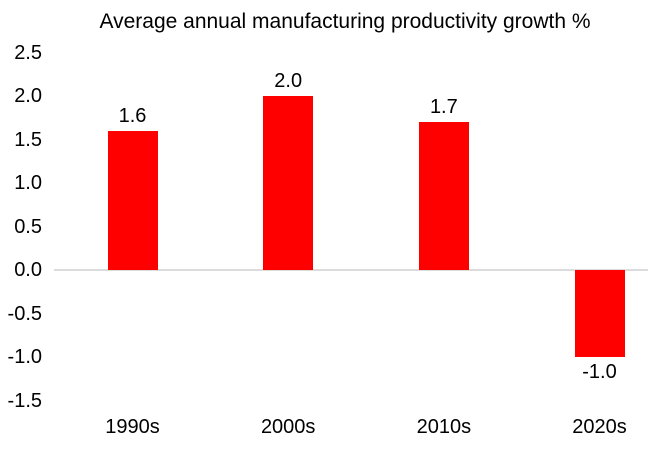 Image resolution: width=650 pixels, height=452 pixels. Describe the element at coordinates (28, 52) in the screenshot. I see `y-axis-tick-label: 2.5` at that location.